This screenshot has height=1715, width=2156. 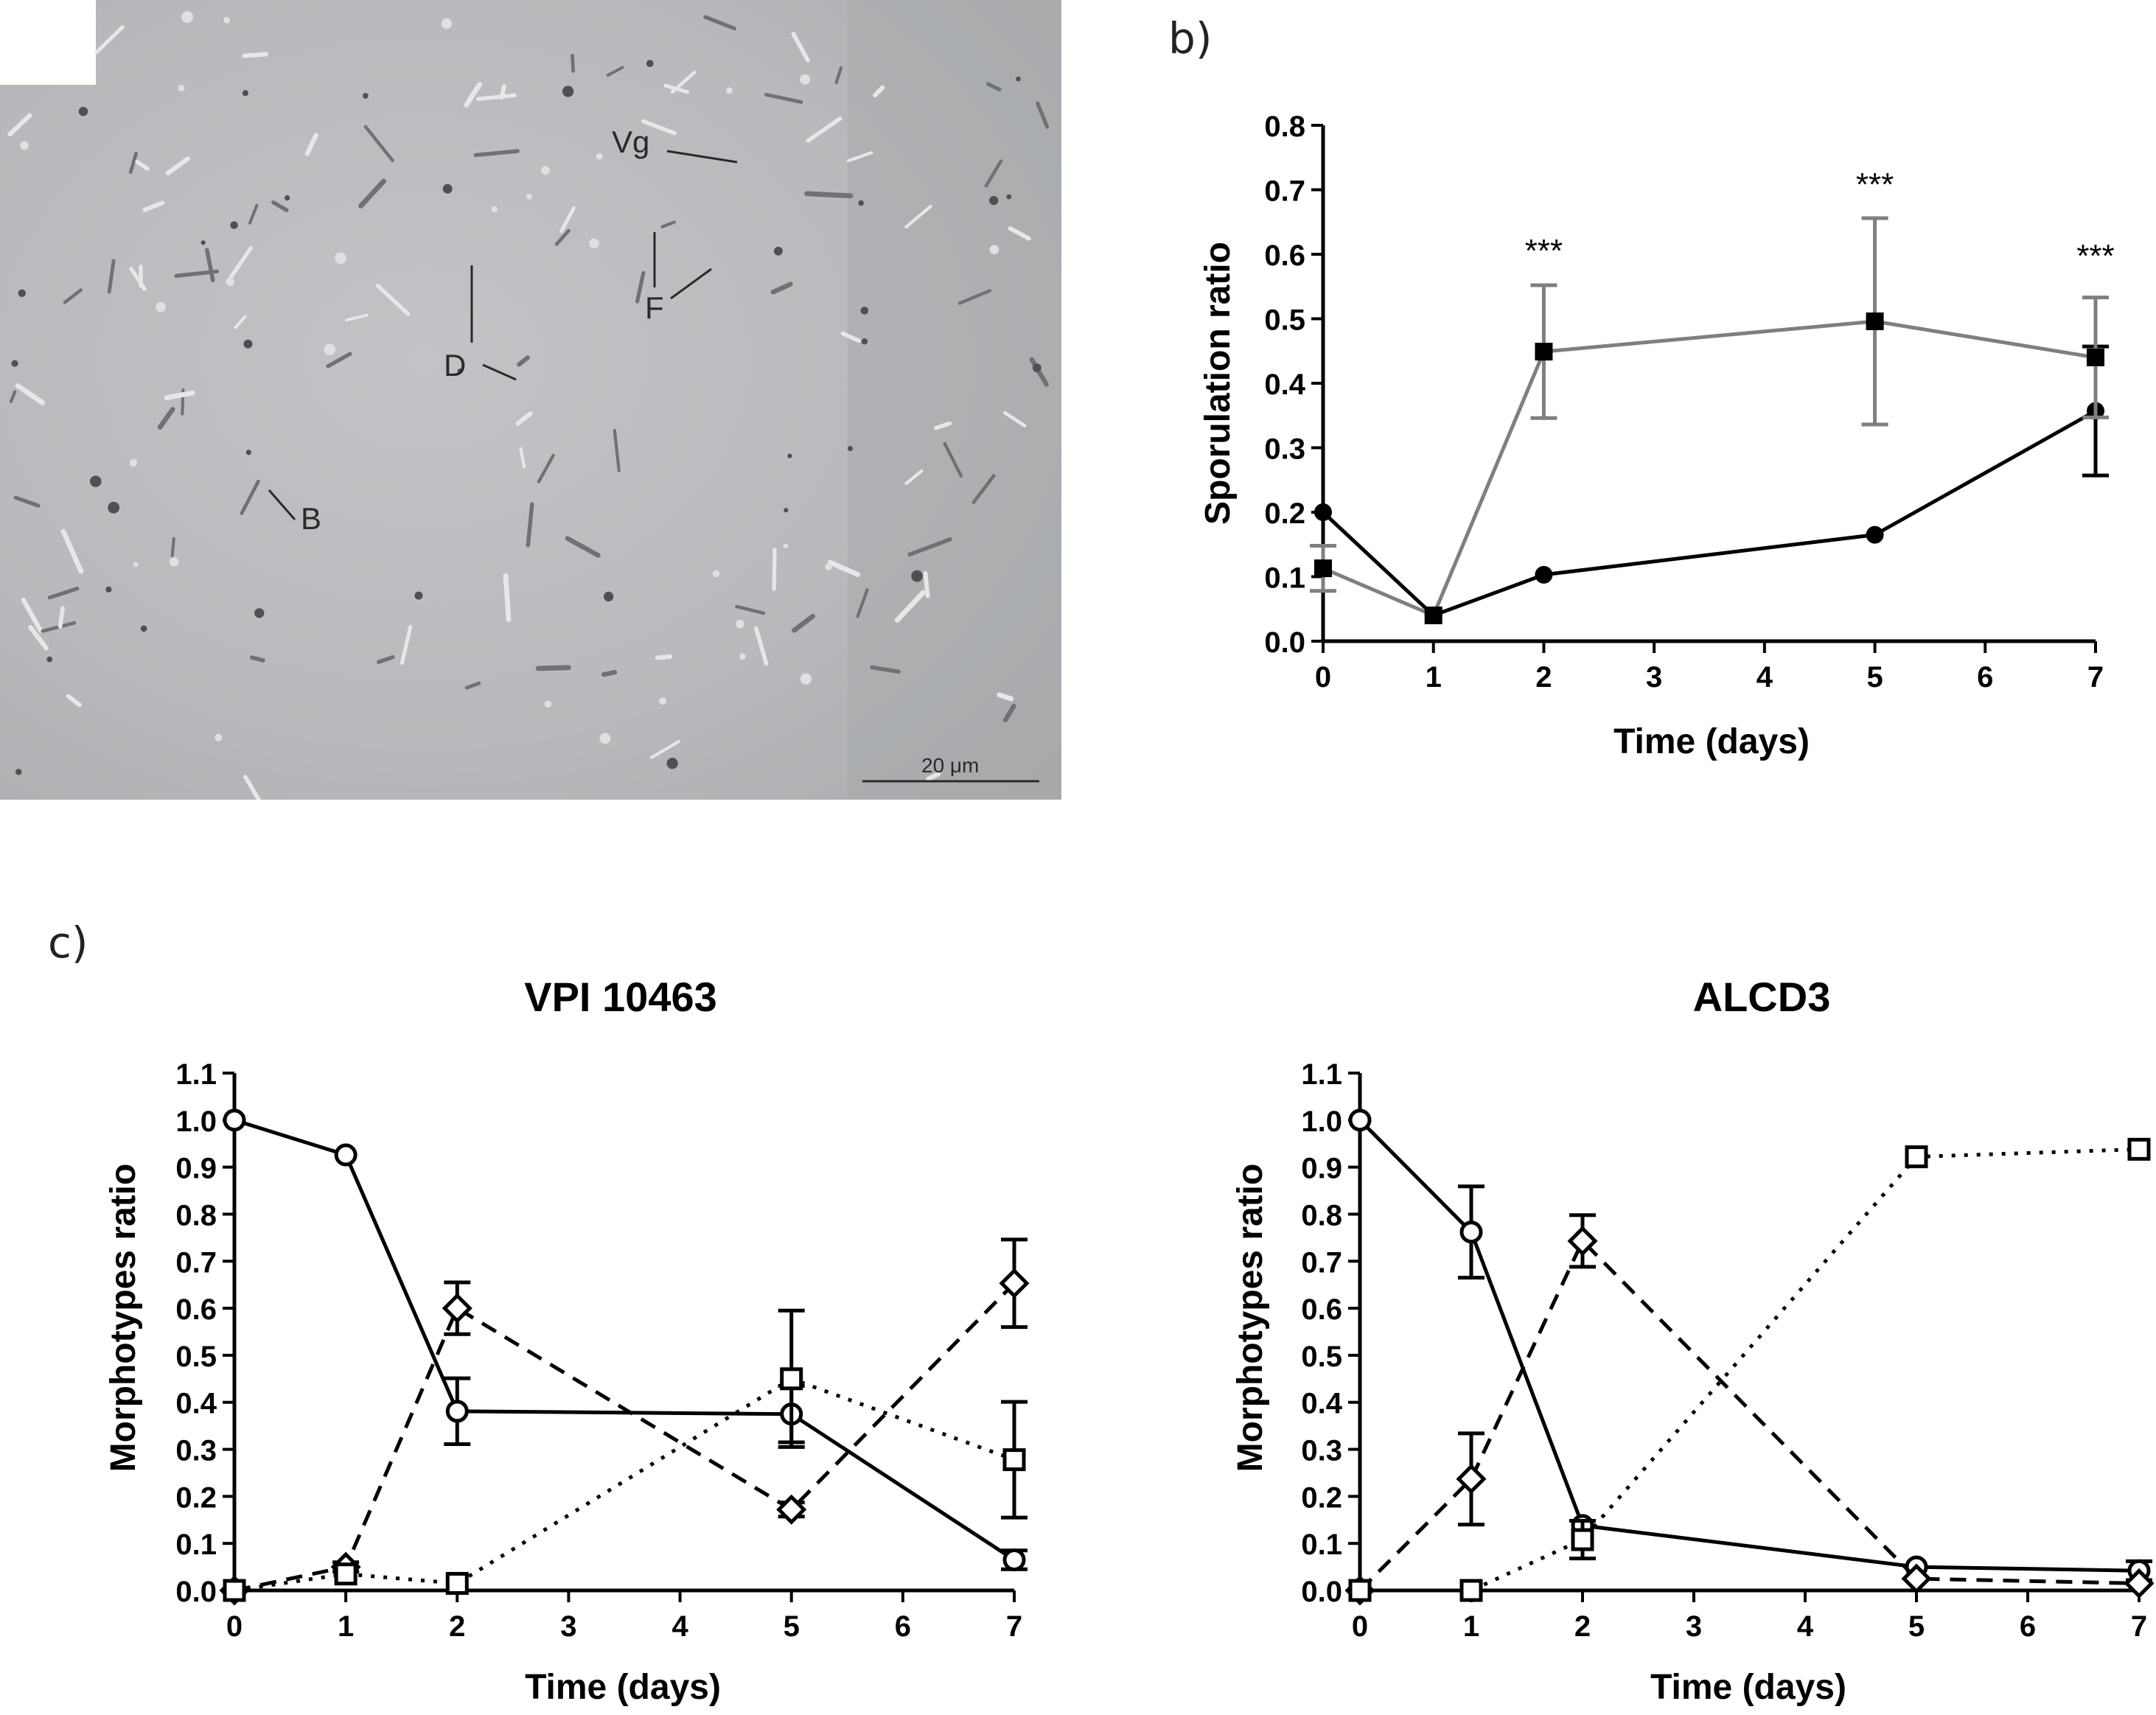 I want to click on y-tick-label: 0.8, so click(x=196, y=1215).